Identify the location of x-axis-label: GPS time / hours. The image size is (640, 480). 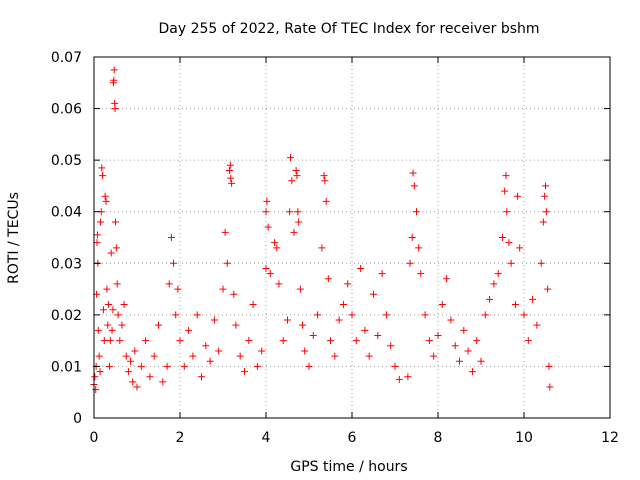
(348, 467).